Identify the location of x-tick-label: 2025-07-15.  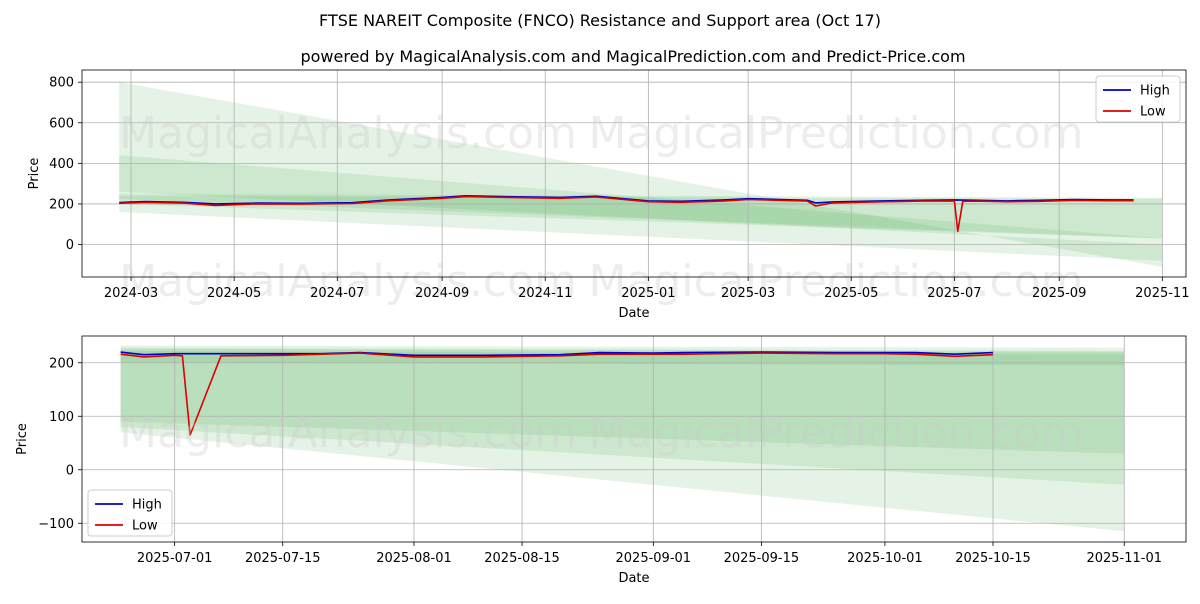
(283, 558).